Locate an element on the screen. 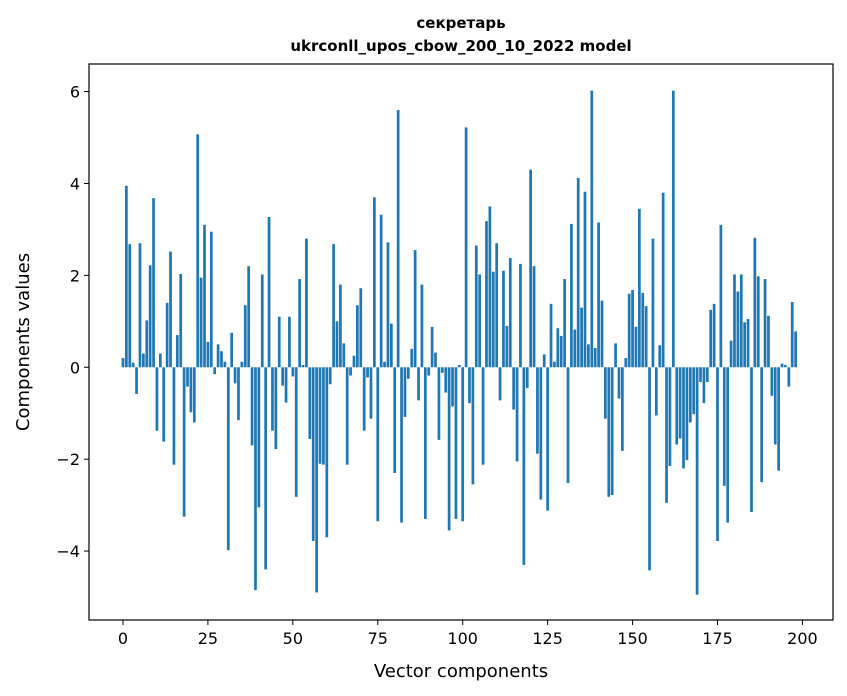 This screenshot has height=696, width=847. y-tick-label-5: 6 is located at coordinates (75, 92).